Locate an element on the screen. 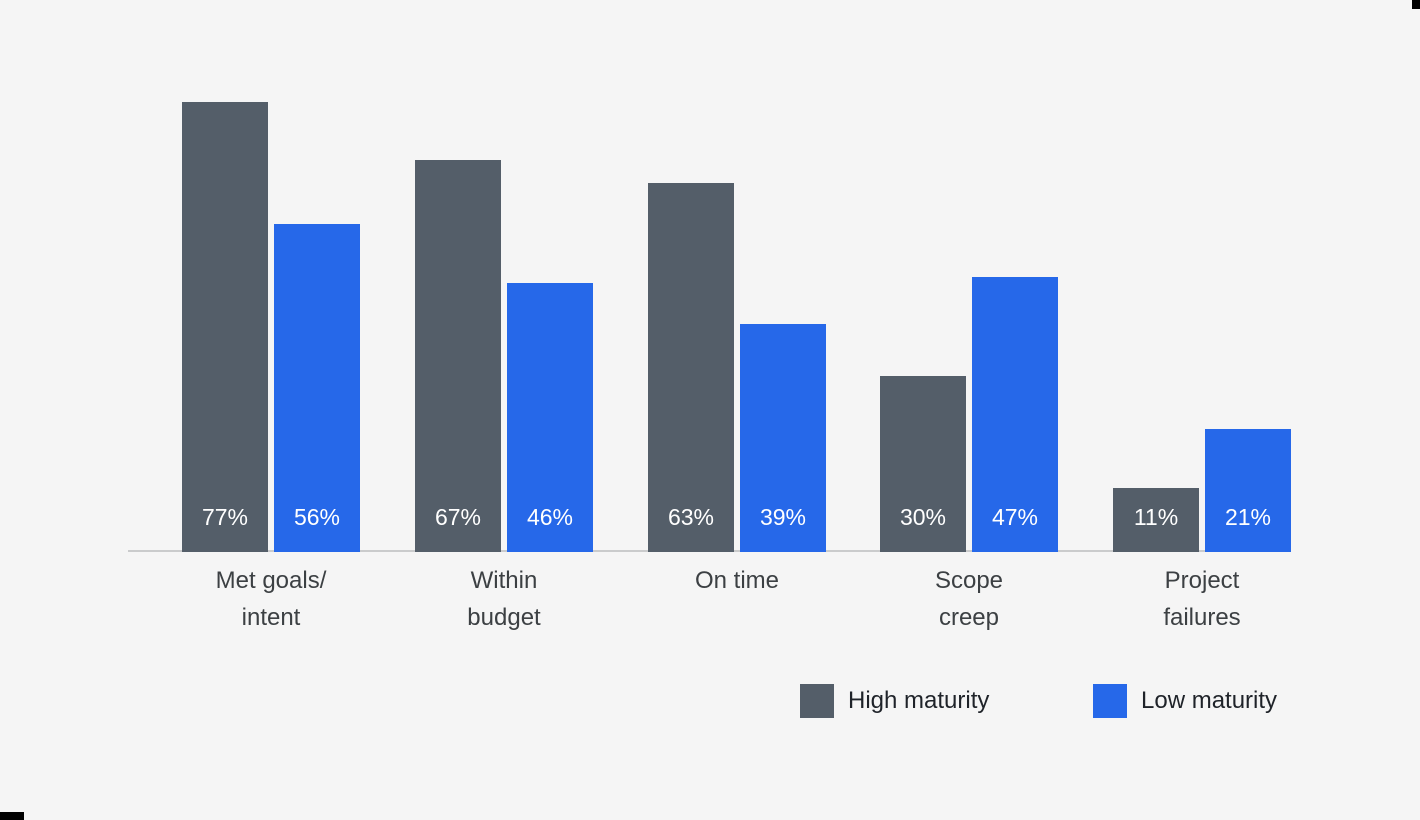  legend-item-high-maturity: High maturity is located at coordinates (894, 701).